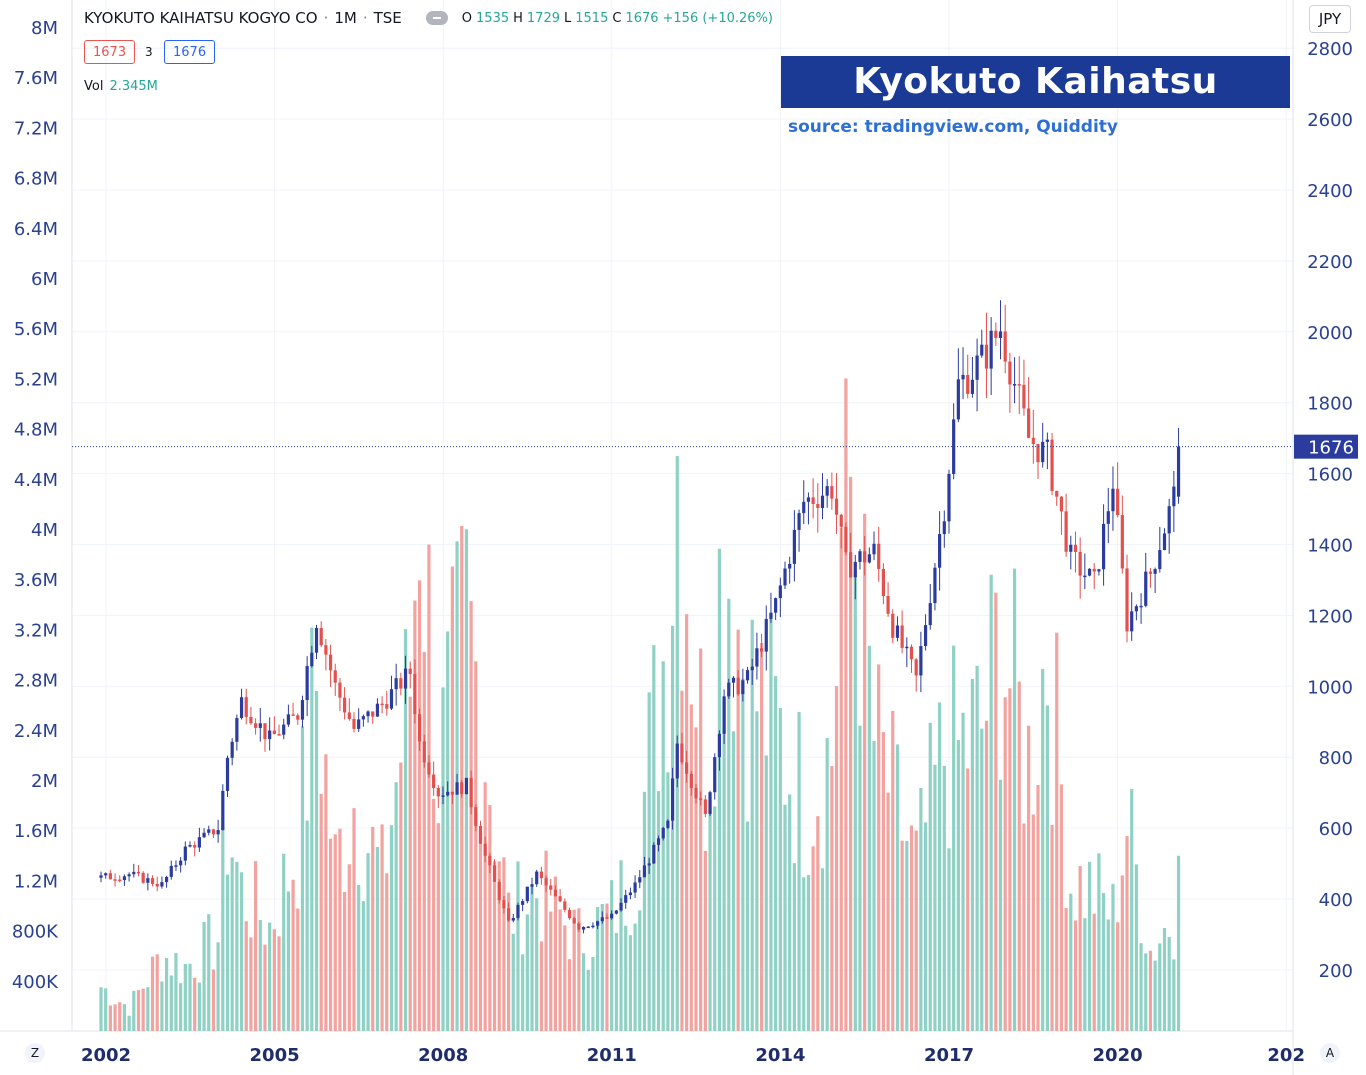  What do you see at coordinates (190, 52) in the screenshot?
I see `buy-price-box: 1676` at bounding box center [190, 52].